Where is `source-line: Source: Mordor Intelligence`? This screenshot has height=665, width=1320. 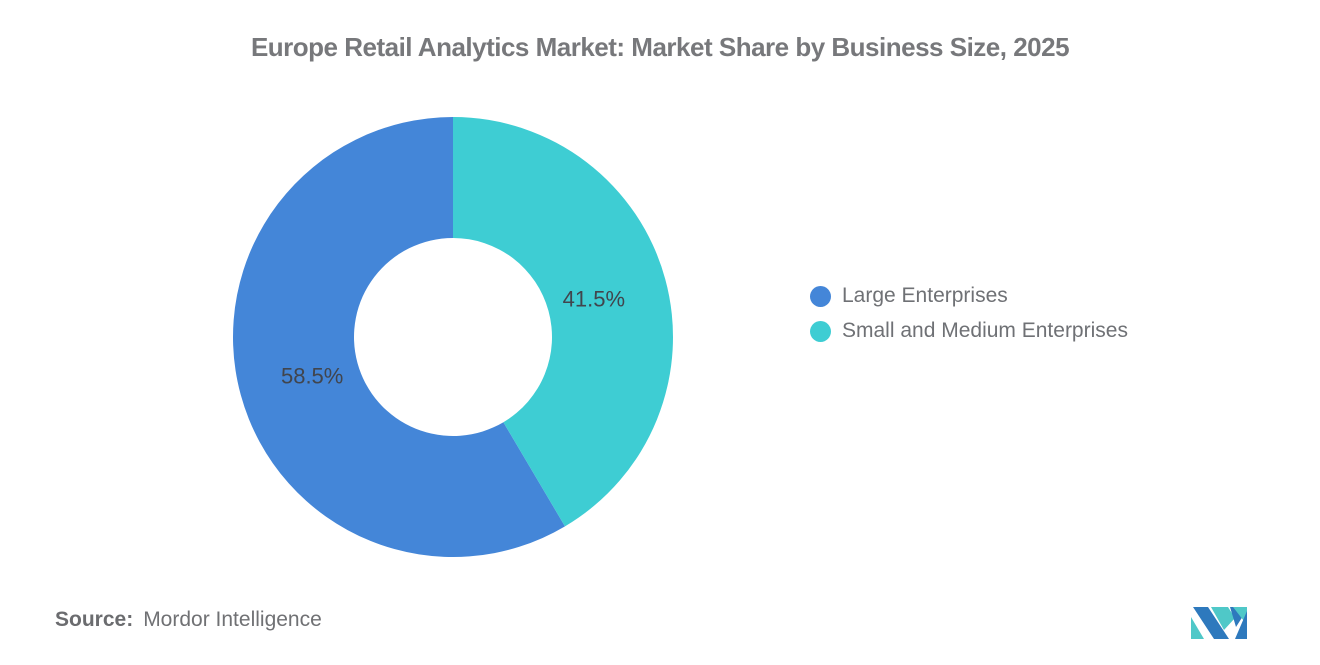 source-line: Source: Mordor Intelligence is located at coordinates (188, 620).